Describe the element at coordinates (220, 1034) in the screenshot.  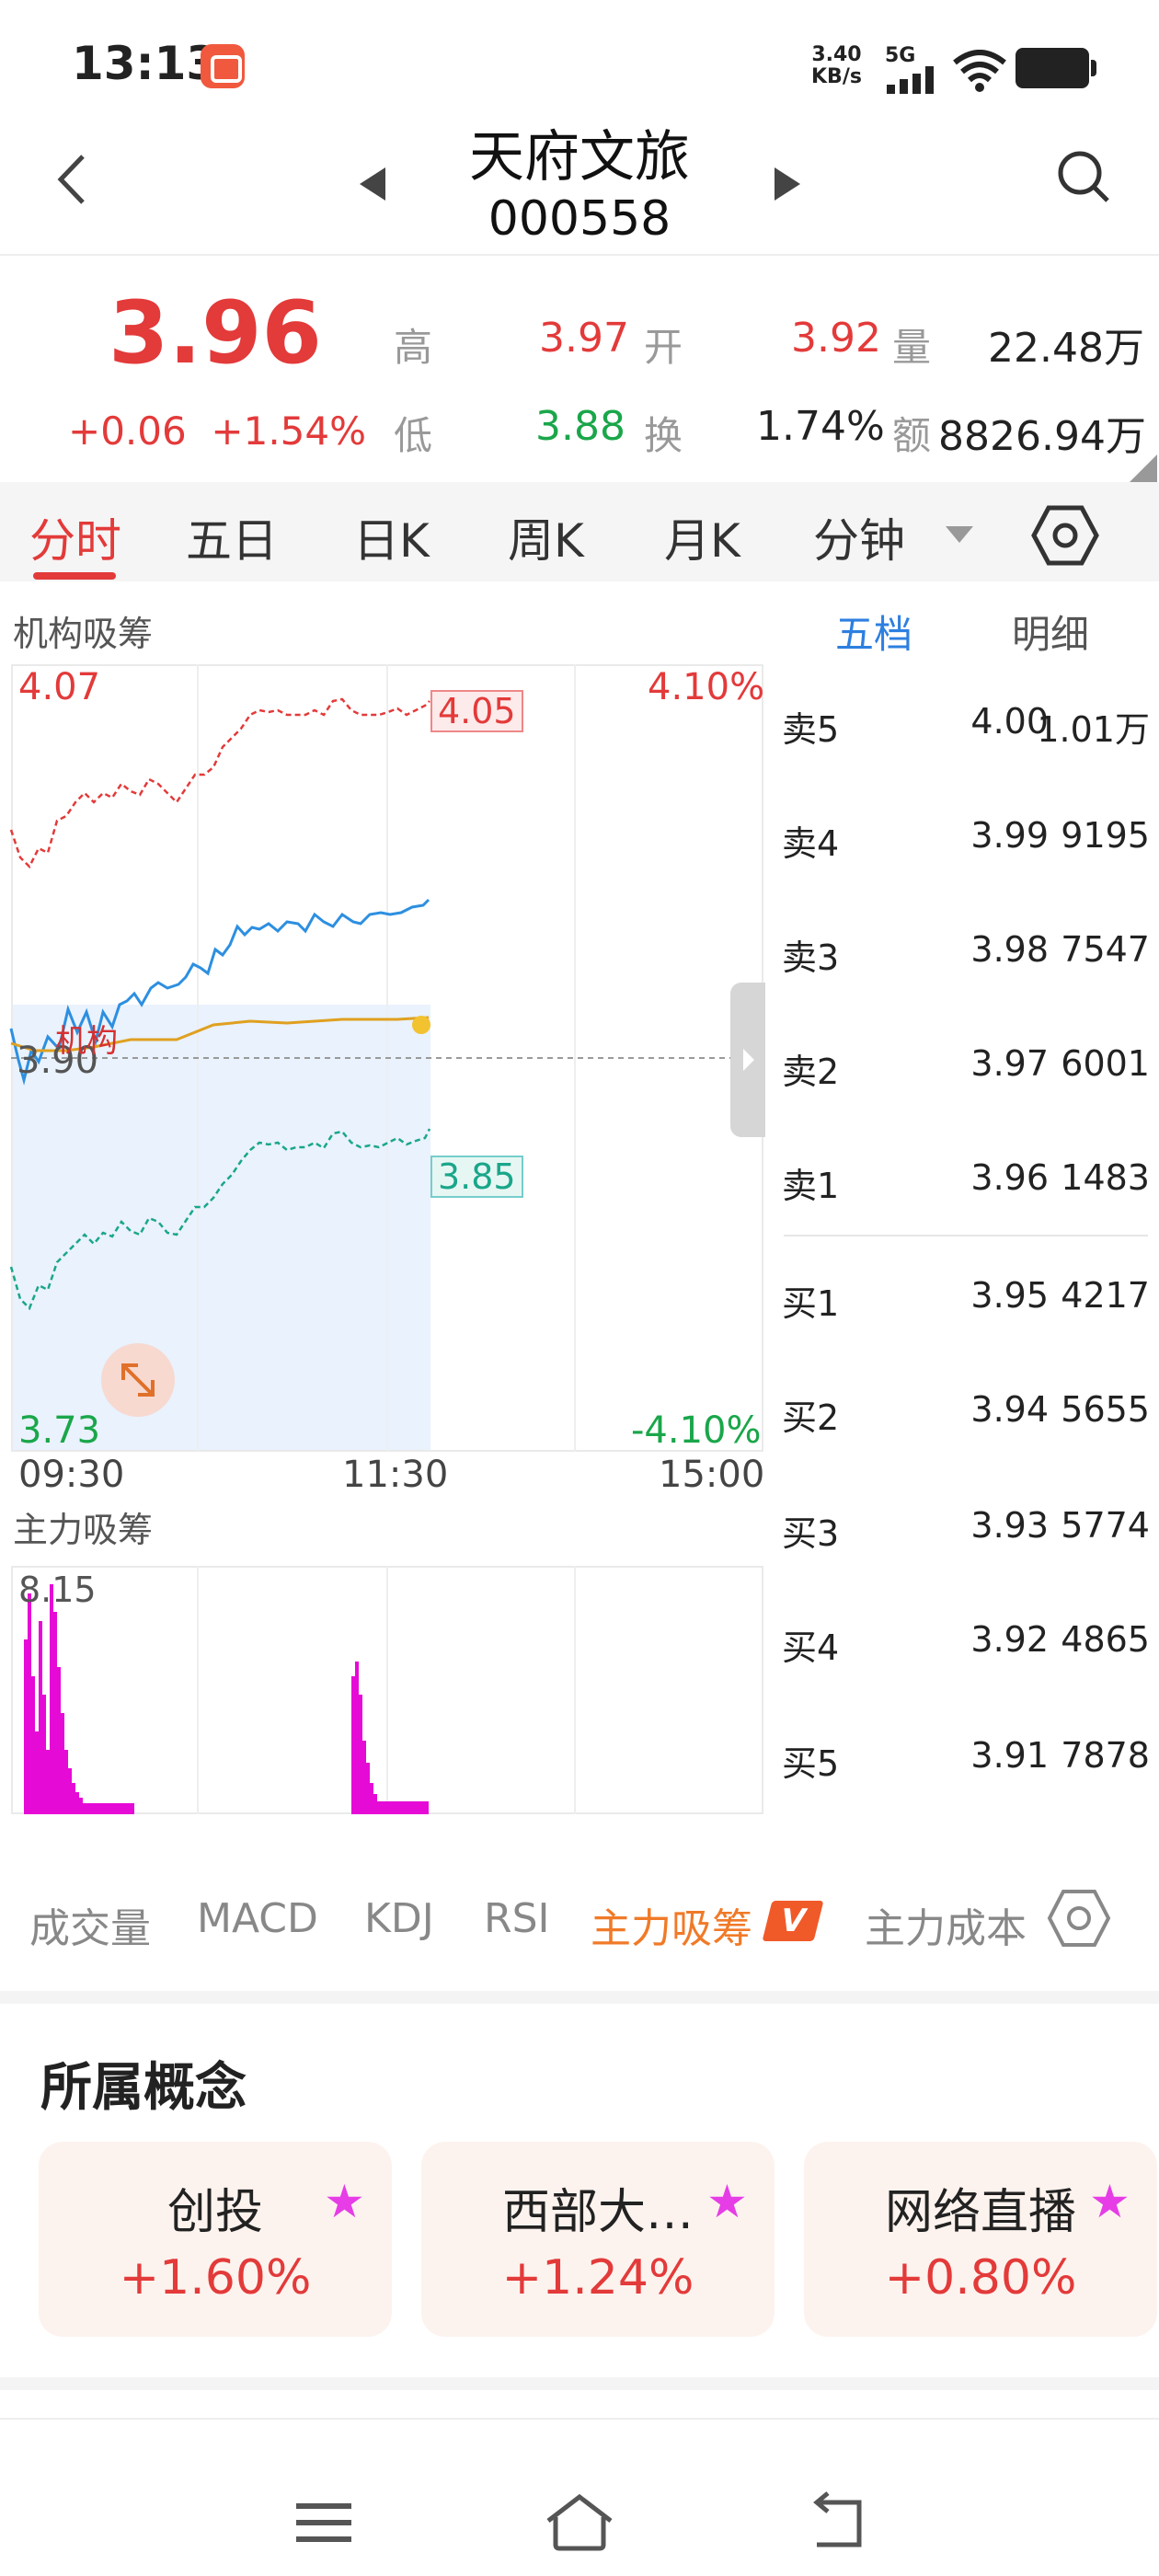
I see `average-line` at that location.